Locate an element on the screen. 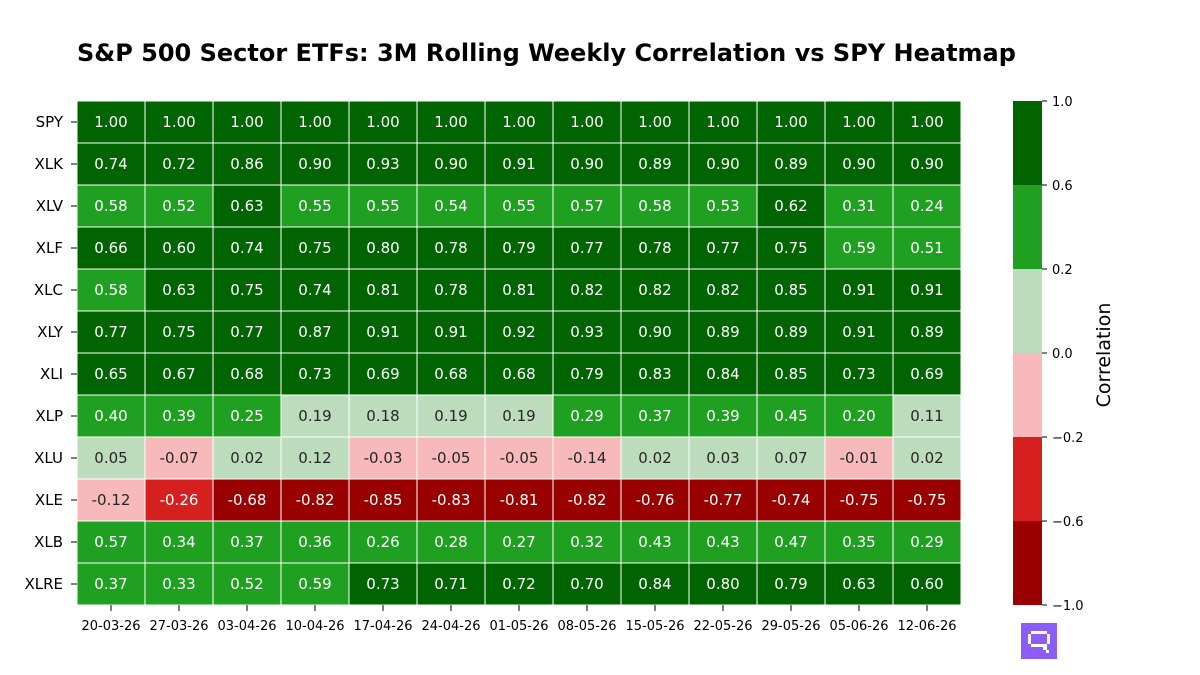 The width and height of the screenshot is (1200, 675). colorbar-label: Correlation is located at coordinates (1104, 355).